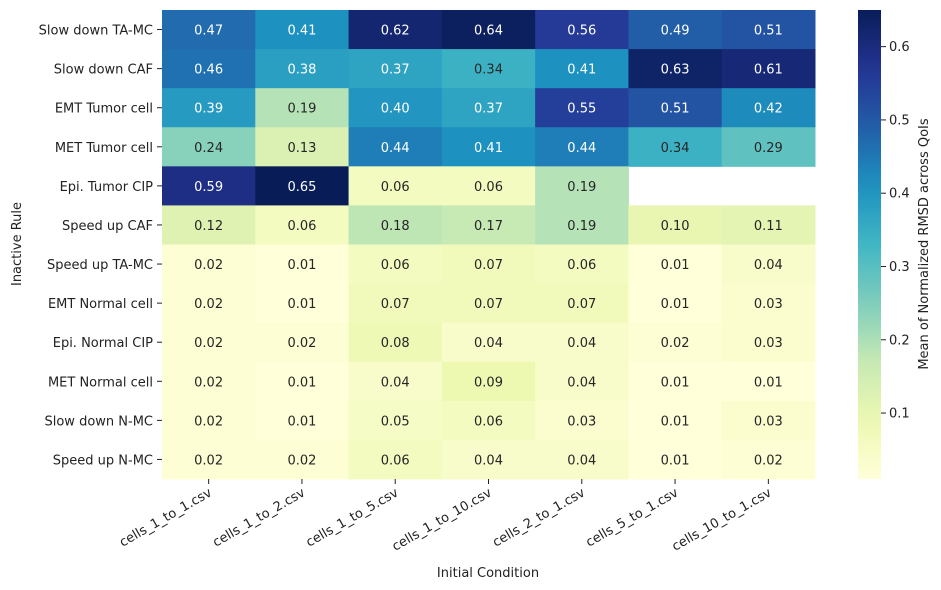 The height and width of the screenshot is (590, 941). Describe the element at coordinates (17, 244) in the screenshot. I see `y-axis-label: Inactive Rule` at that location.